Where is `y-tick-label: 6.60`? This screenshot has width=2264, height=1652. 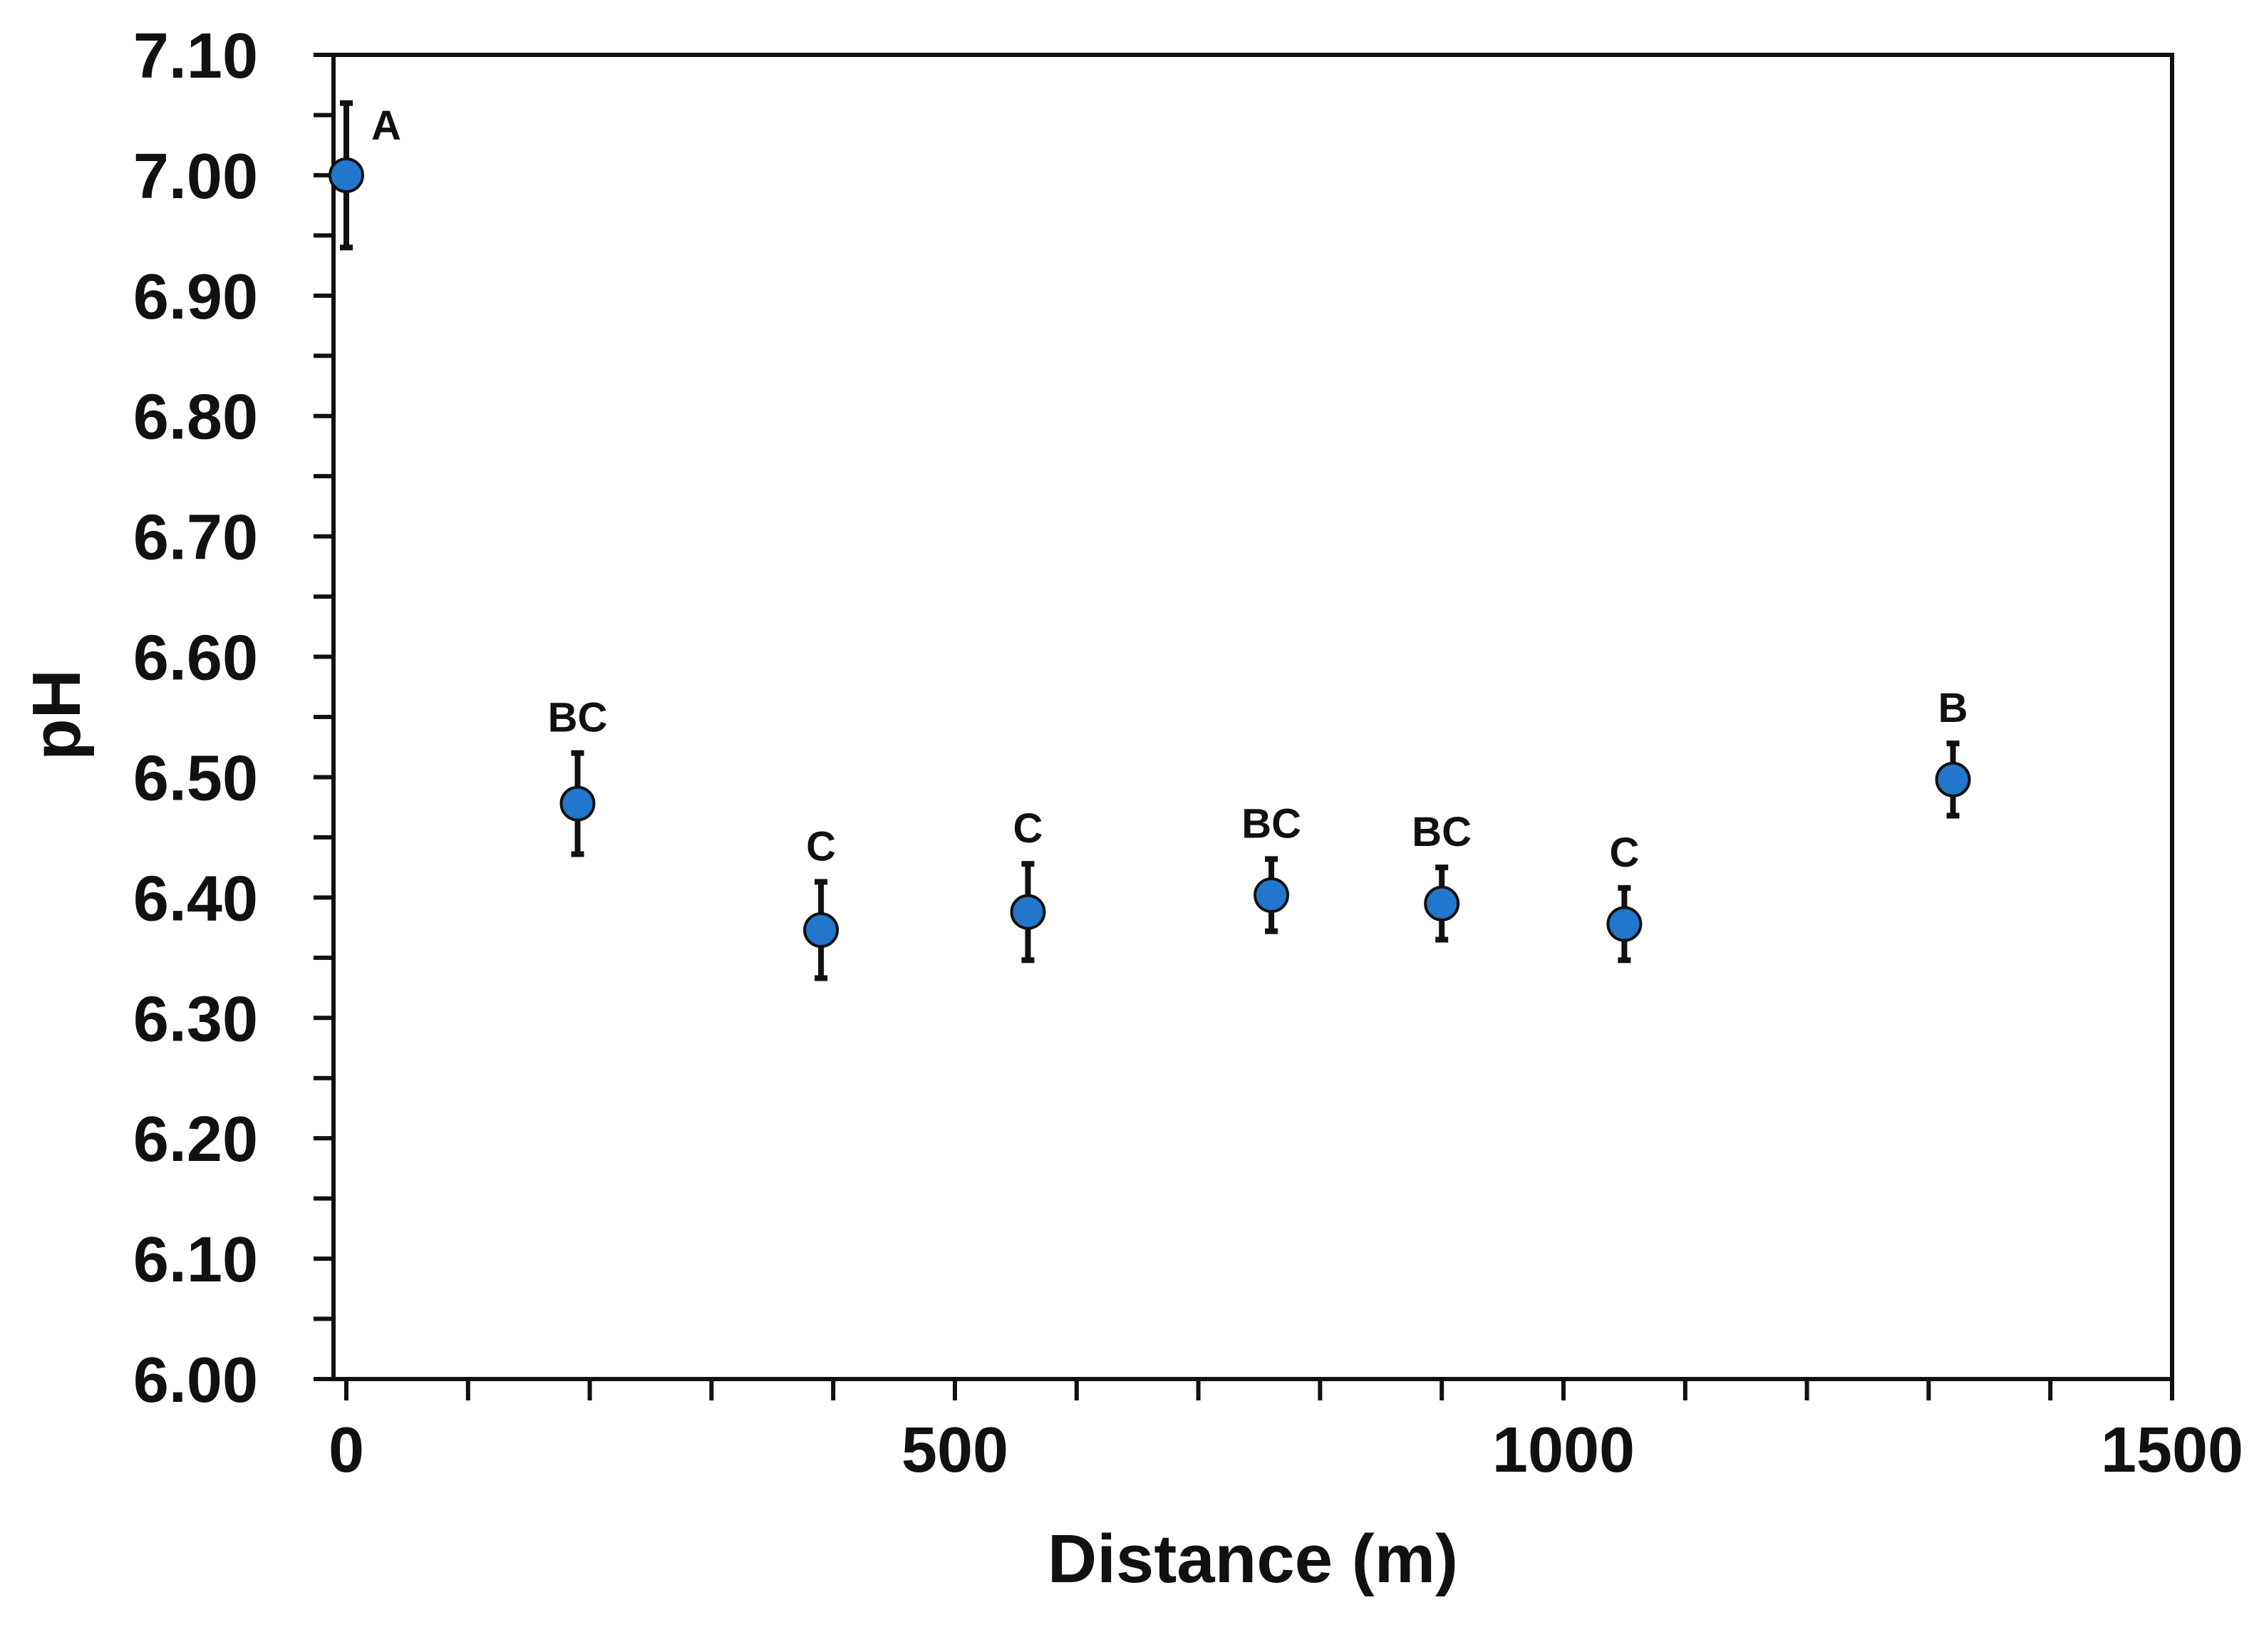
y-tick-label: 6.60 is located at coordinates (195, 658).